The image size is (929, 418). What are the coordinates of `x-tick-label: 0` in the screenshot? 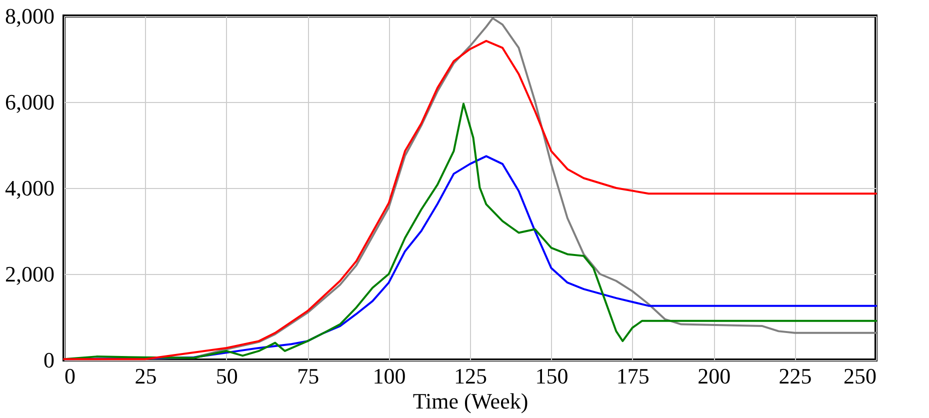 It's located at (70, 376).